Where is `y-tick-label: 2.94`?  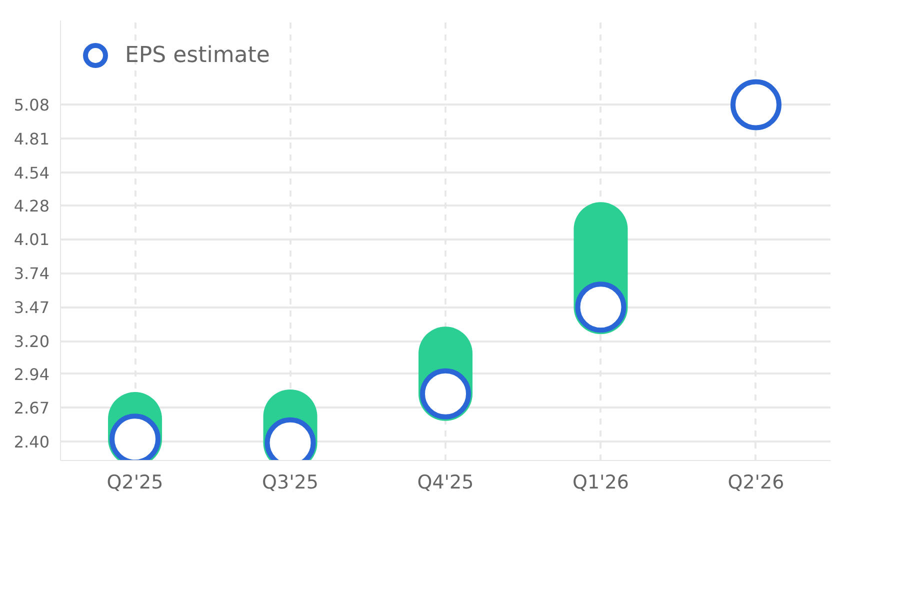 y-tick-label: 2.94 is located at coordinates (32, 374).